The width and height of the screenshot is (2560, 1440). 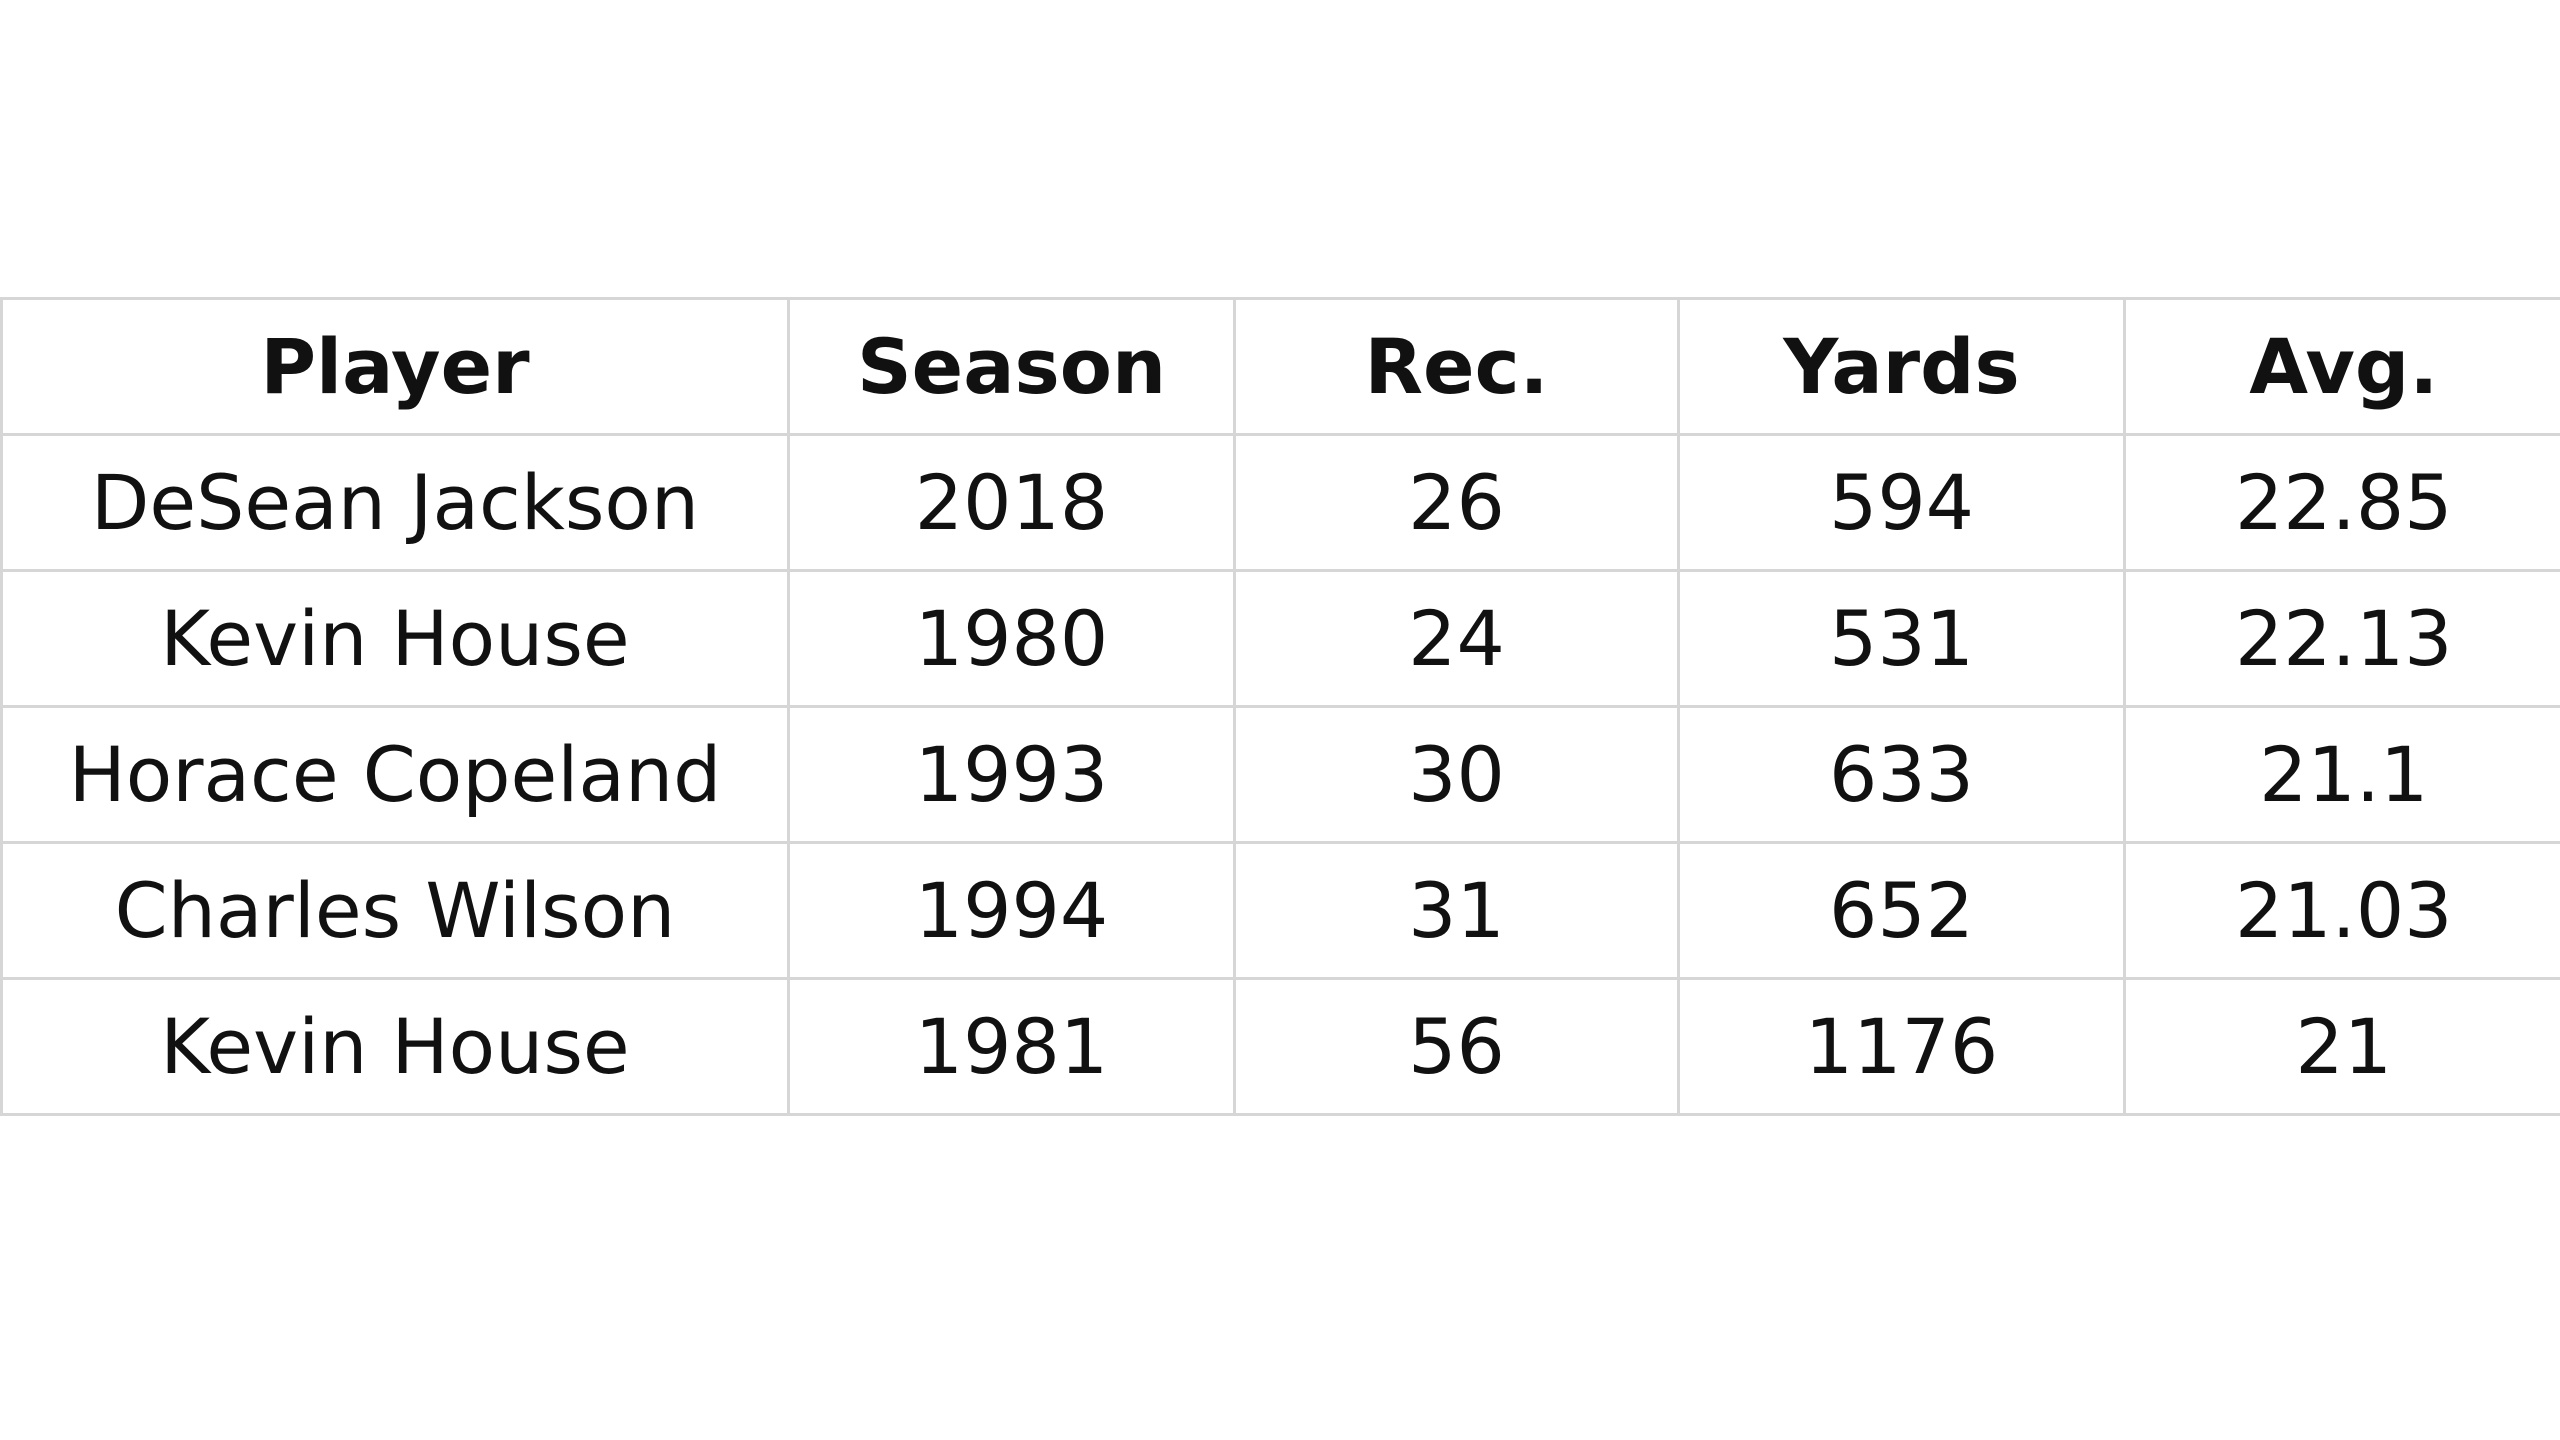 I want to click on table-cell: Charles Wilson, so click(x=395, y=910).